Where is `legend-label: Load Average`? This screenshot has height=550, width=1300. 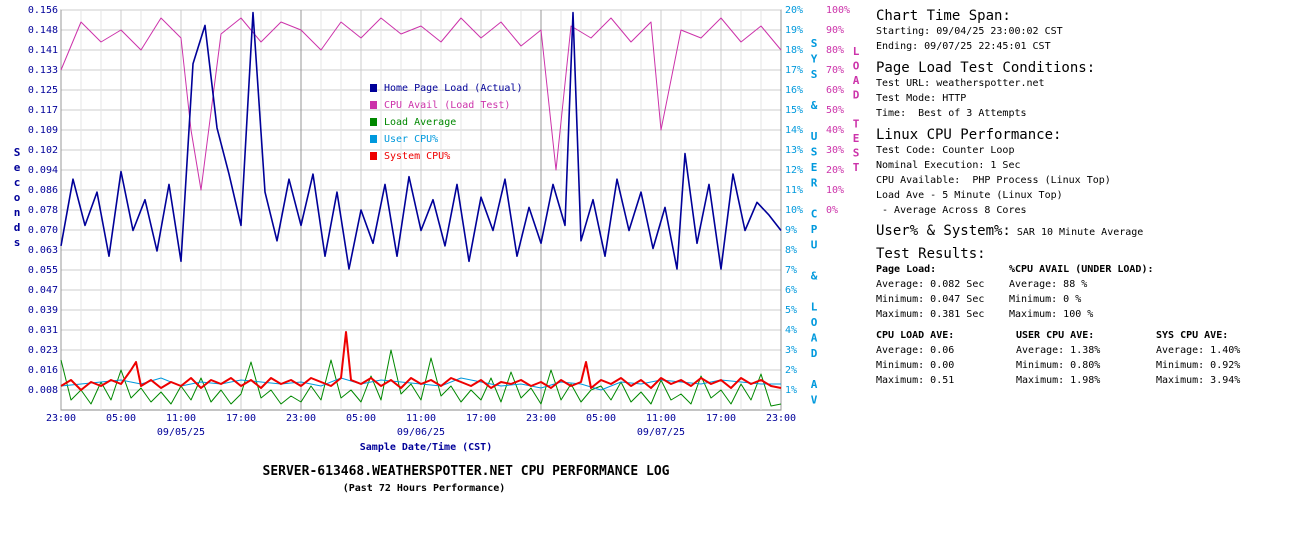 legend-label: Load Average is located at coordinates (420, 122).